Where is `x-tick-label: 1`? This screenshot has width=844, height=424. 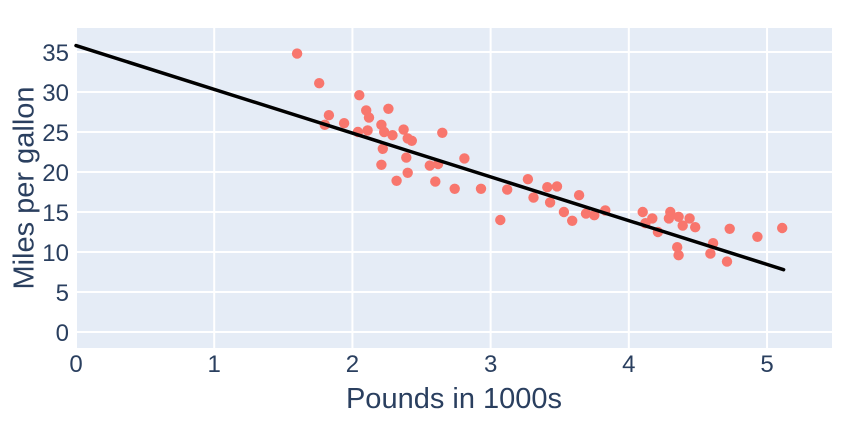 x-tick-label: 1 is located at coordinates (214, 364).